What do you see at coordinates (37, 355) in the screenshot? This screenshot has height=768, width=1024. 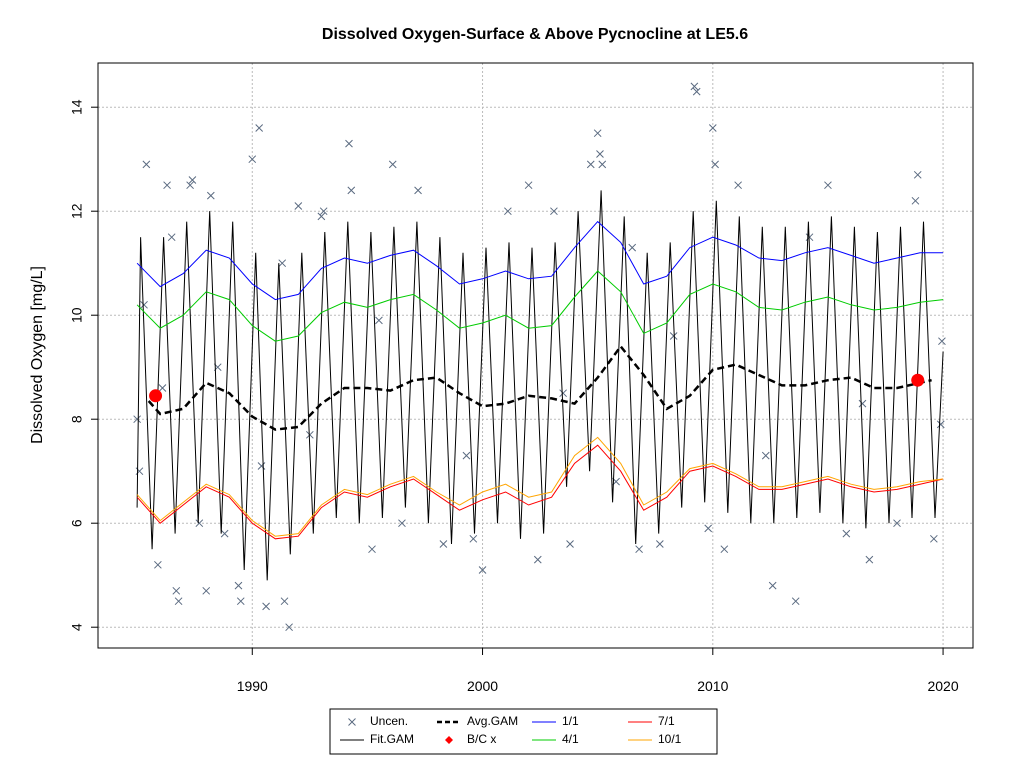 I see `y-axis-label: Dissolved Oxygen [mg/L]` at bounding box center [37, 355].